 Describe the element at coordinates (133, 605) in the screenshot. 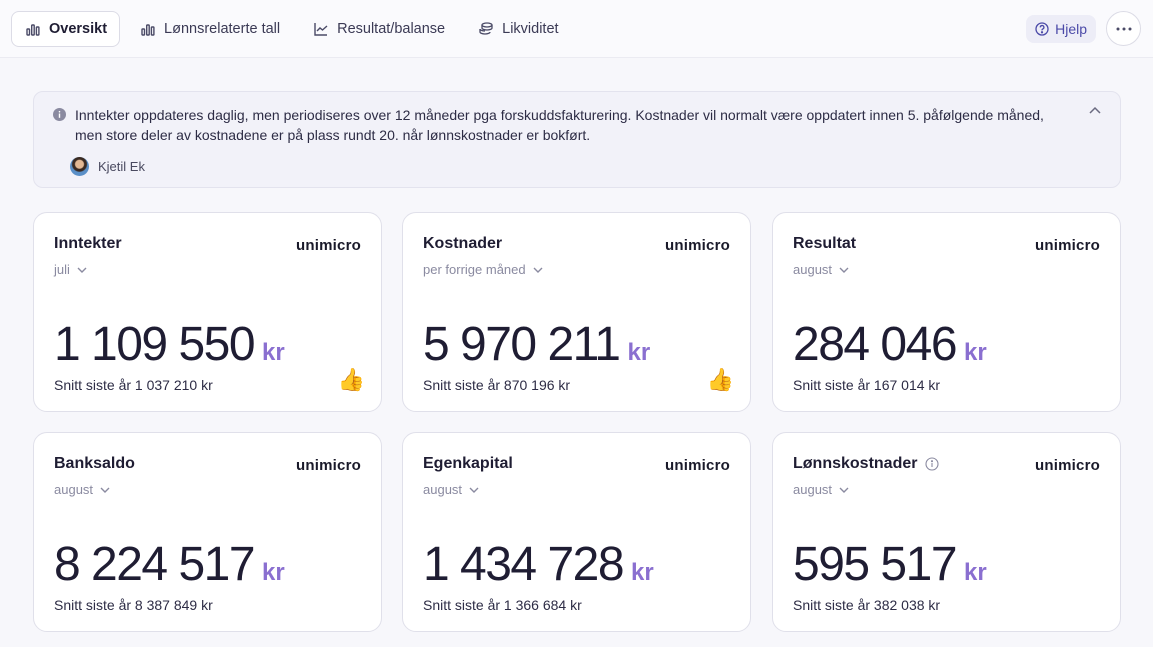

I see `average-text: Snitt siste år 8 387 849 kr` at that location.